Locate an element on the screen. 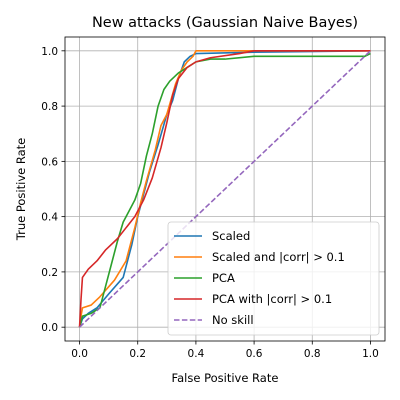 The width and height of the screenshot is (400, 400). x-tick-label: 0.2 is located at coordinates (137, 354).